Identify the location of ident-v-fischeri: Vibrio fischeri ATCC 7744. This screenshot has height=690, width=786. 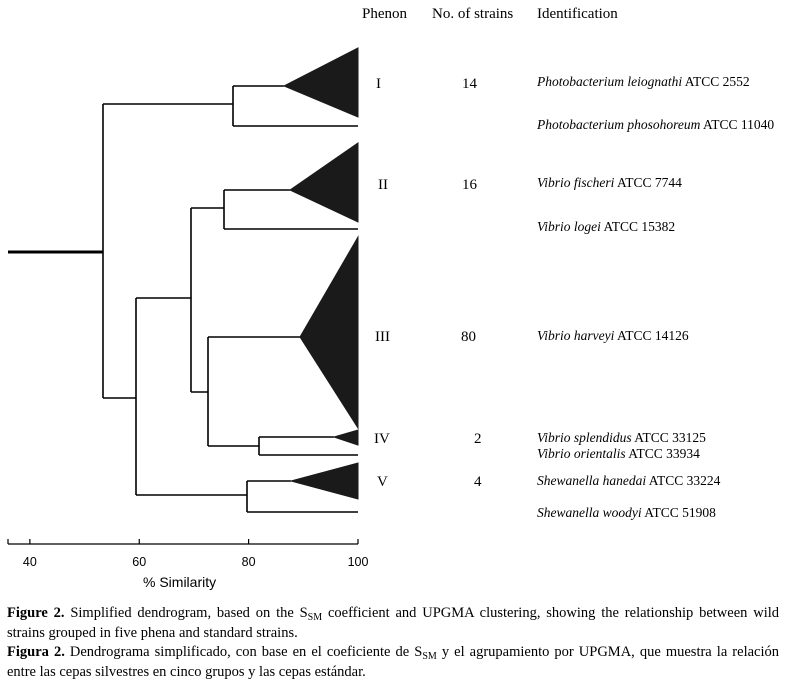
(609, 182).